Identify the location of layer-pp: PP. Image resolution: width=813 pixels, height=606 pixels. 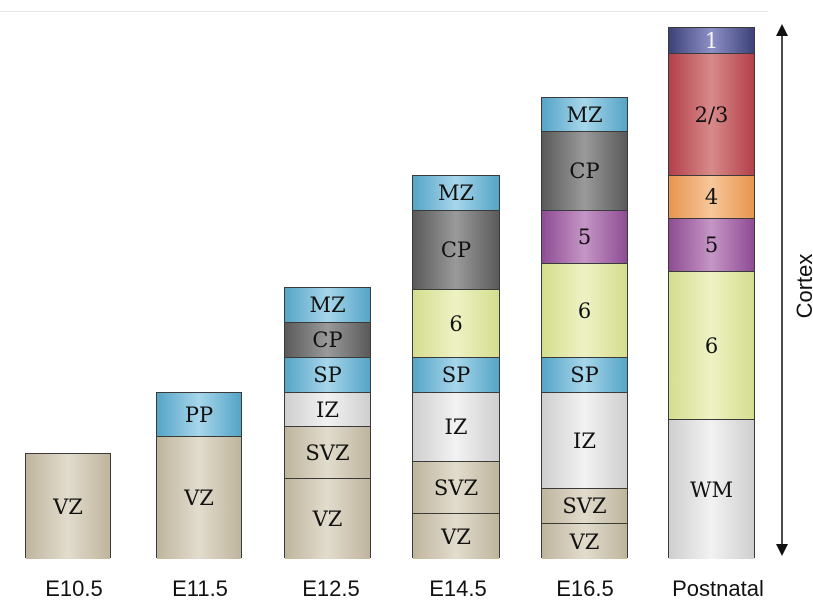
(199, 415).